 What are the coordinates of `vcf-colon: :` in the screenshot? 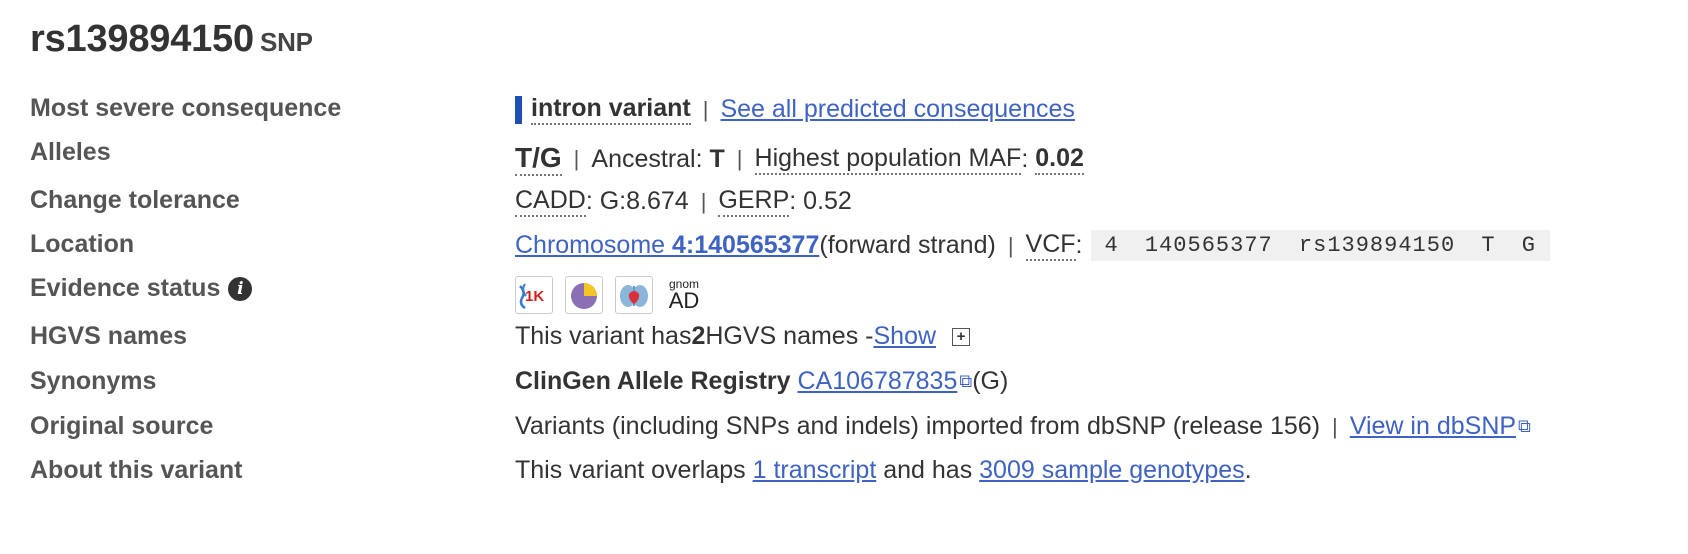 It's located at (1079, 245).